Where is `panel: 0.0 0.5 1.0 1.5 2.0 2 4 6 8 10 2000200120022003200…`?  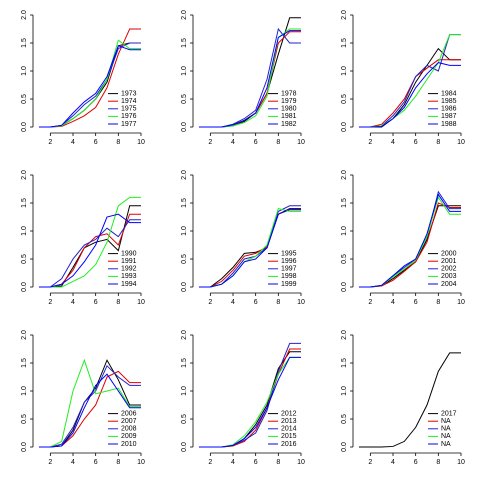 panel: 0.0 0.5 1.0 1.5 2.0 2 4 6 8 10 2000200120022003200… is located at coordinates (403, 238).